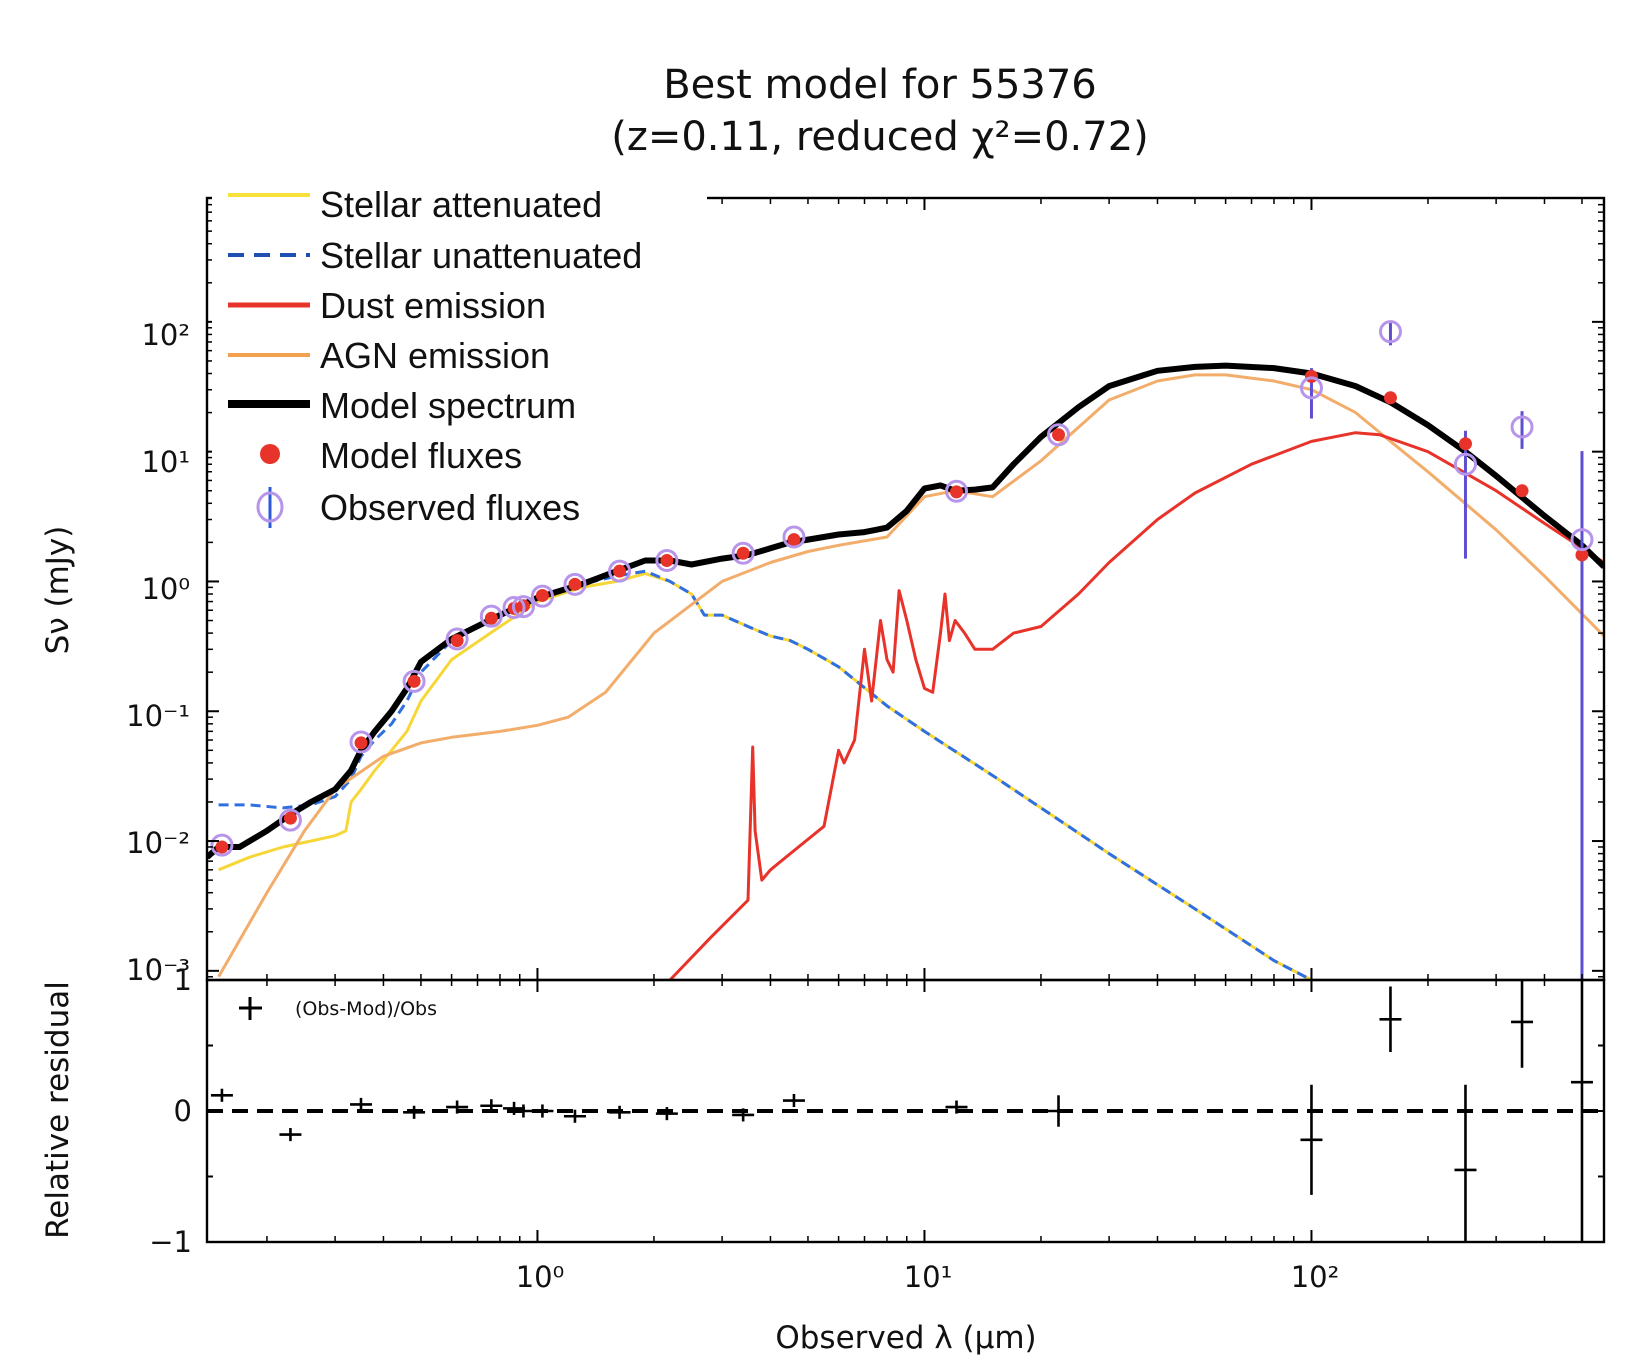 The height and width of the screenshot is (1370, 1628). Describe the element at coordinates (165, 335) in the screenshot. I see `ytick-label-1e2: 10²` at that location.